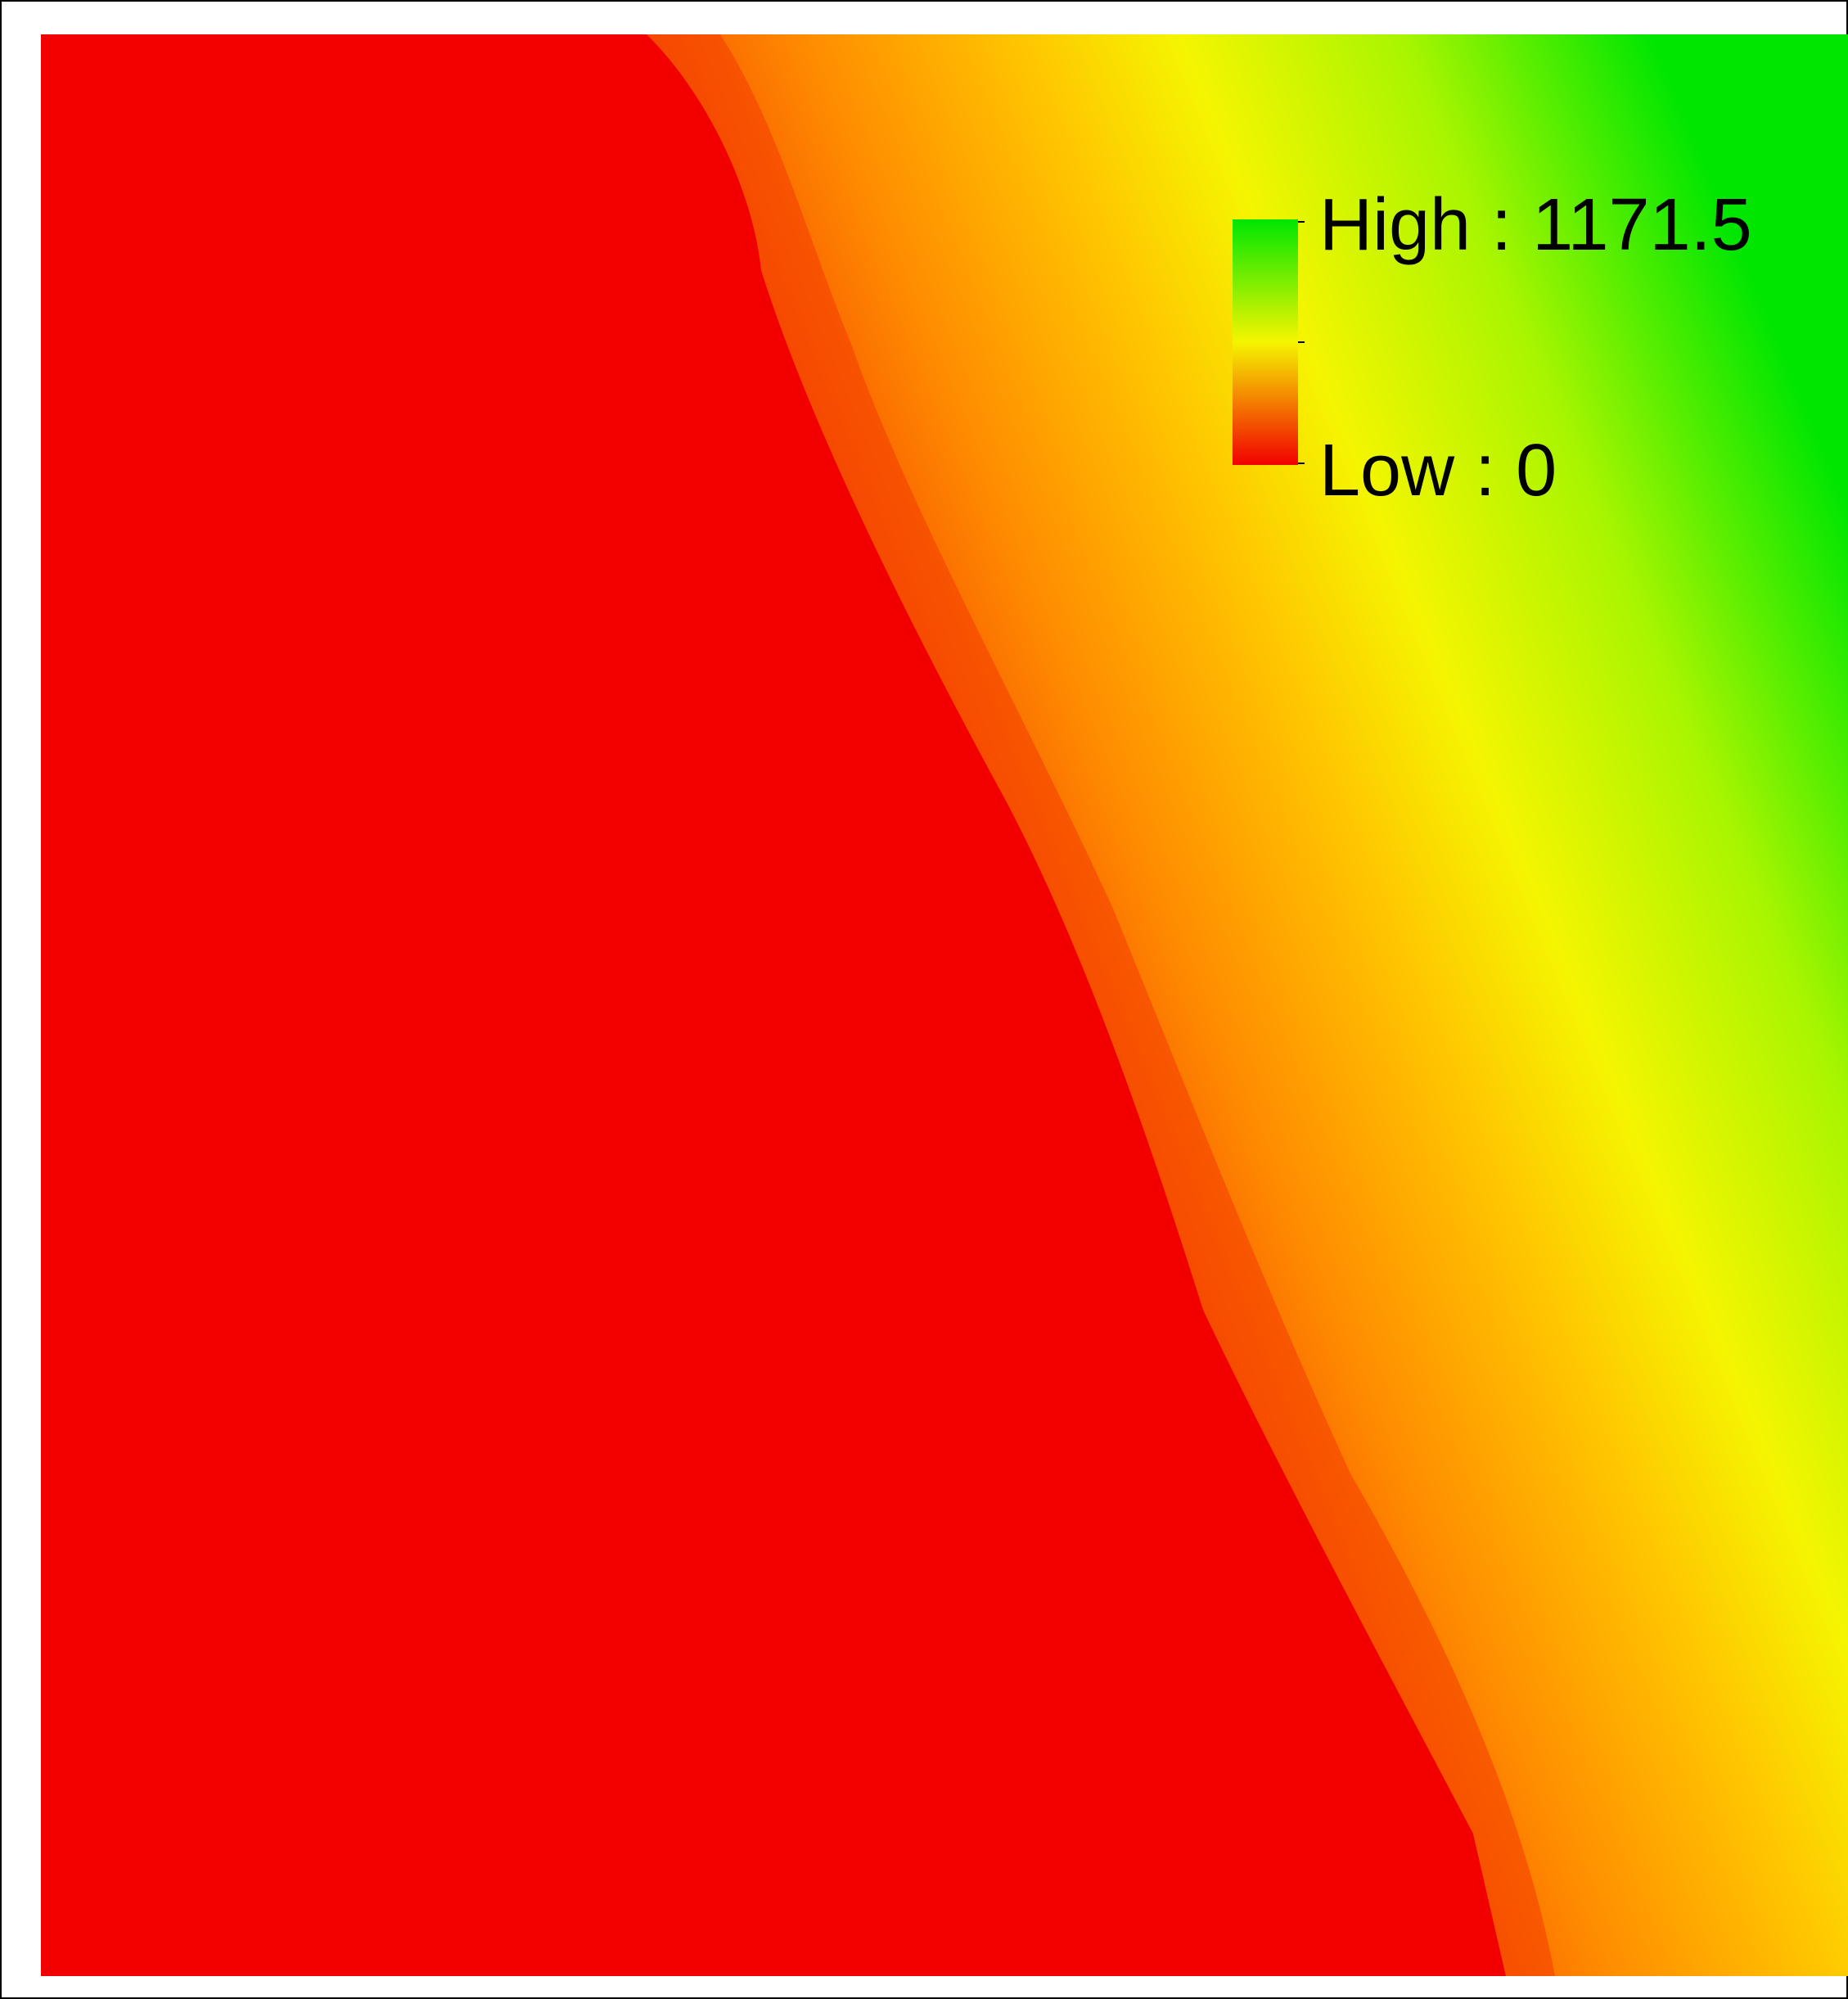 The image size is (1848, 1999). I want to click on legend-high-label: High : 1171.5, so click(1535, 225).